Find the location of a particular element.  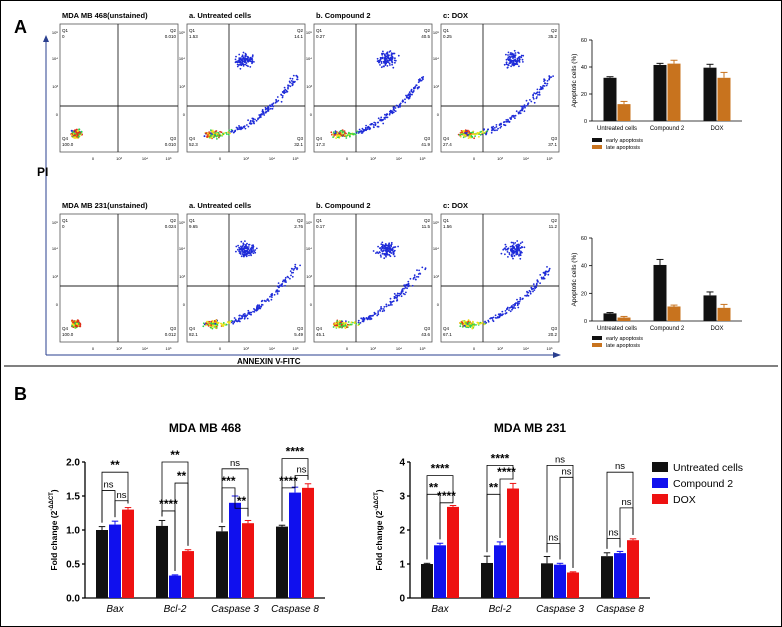

flow-x-axis-title: ANNEXIN V-FITC is located at coordinates (269, 361).